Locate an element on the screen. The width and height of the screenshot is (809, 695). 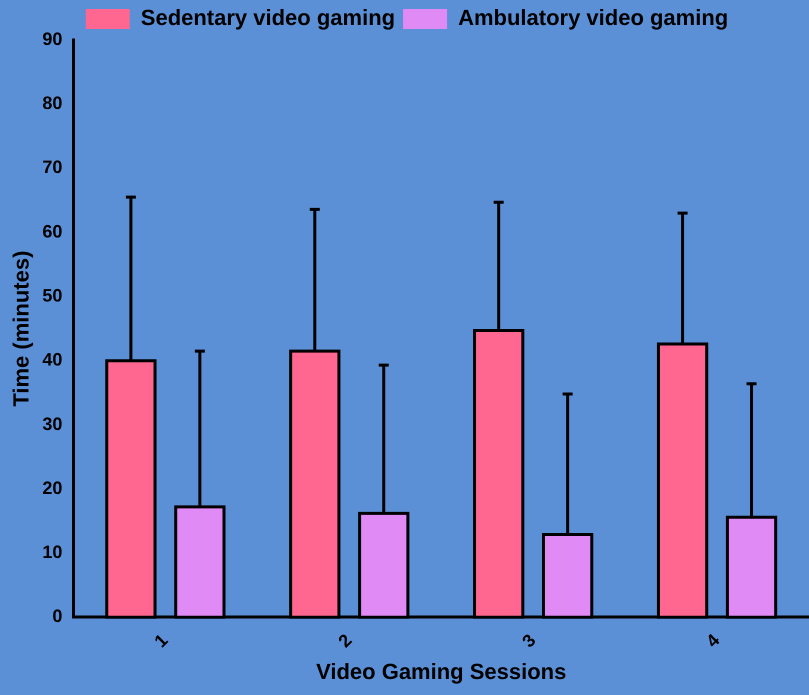
y-tick-label: 10 is located at coordinates (52, 552).